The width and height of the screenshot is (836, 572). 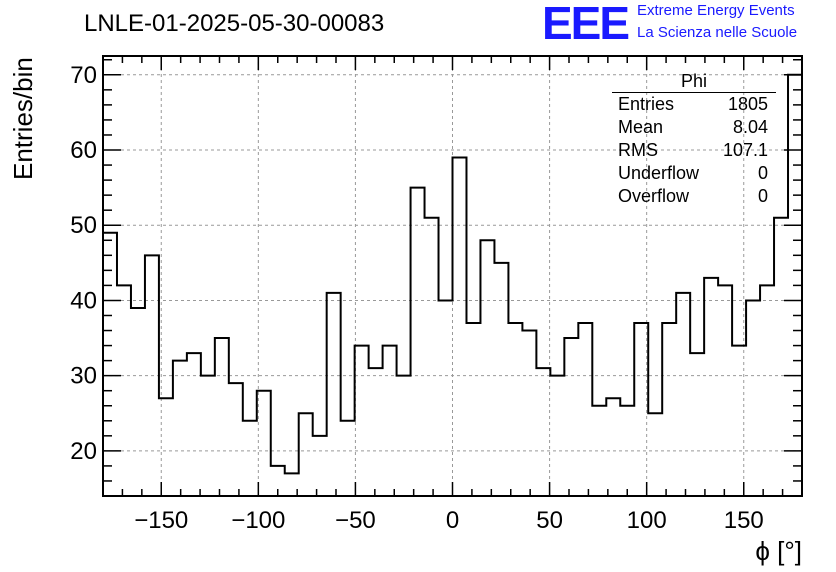 I want to click on stats-title: Phi, so click(x=694, y=81).